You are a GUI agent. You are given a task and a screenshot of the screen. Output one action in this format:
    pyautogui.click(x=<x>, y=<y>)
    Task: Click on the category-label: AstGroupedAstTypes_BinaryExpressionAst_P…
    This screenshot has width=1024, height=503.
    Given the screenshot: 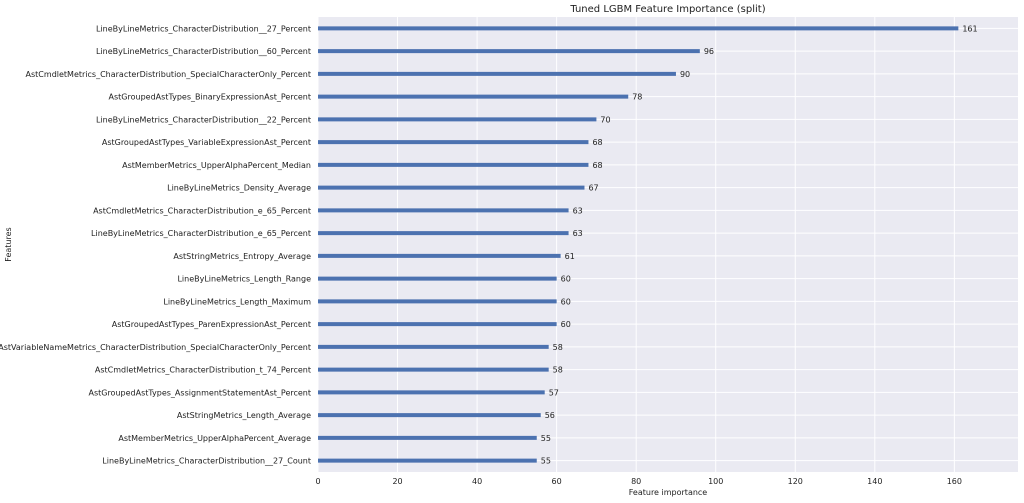 What is the action you would take?
    pyautogui.click(x=210, y=97)
    